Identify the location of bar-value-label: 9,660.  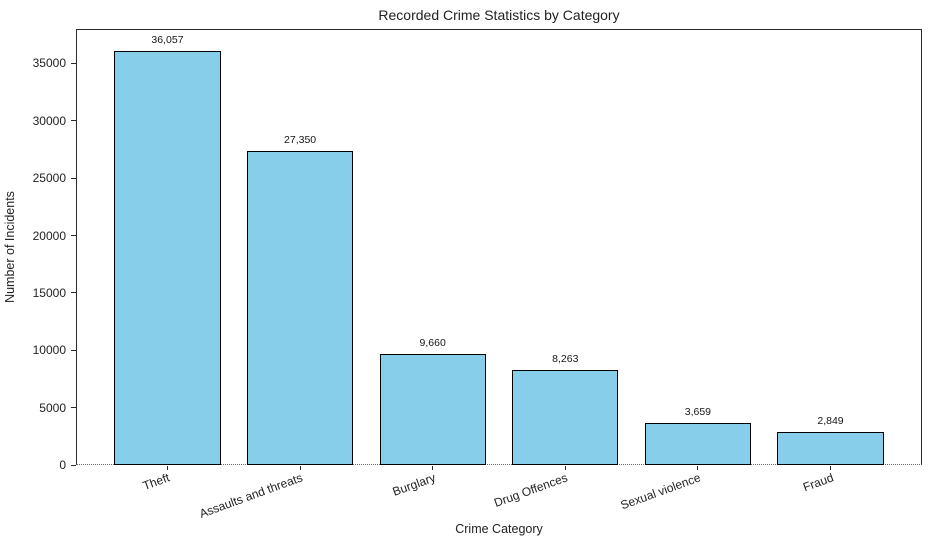
(432, 343).